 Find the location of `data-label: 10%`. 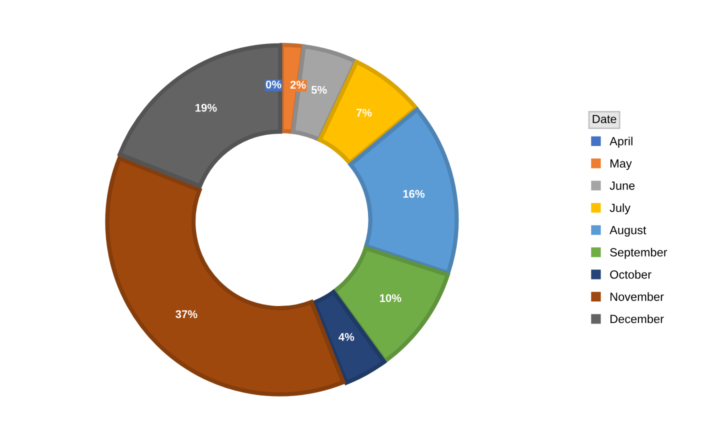

data-label: 10% is located at coordinates (391, 298).